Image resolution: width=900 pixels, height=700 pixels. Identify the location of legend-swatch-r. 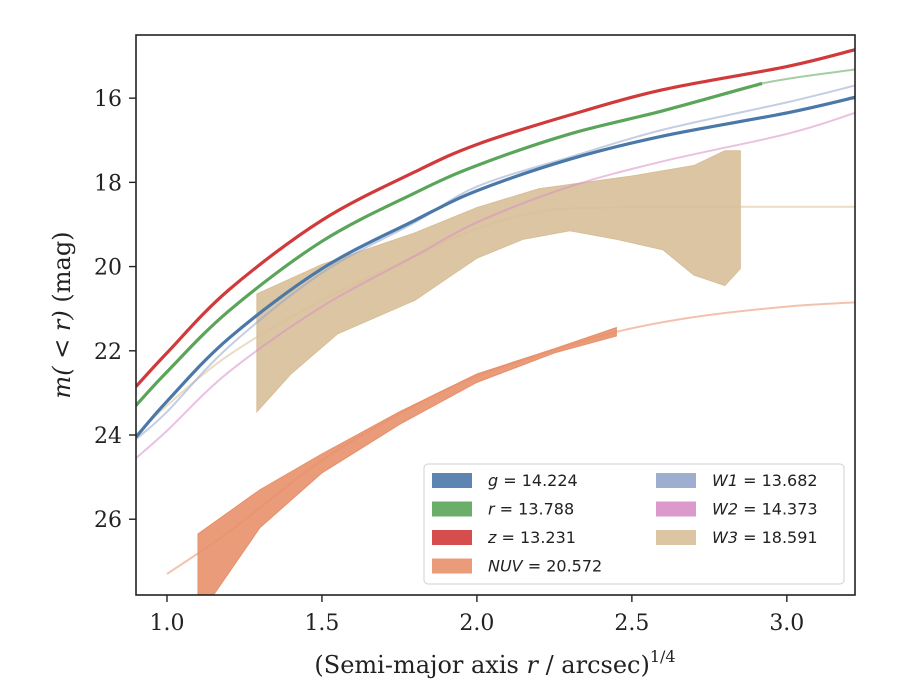
(452, 509).